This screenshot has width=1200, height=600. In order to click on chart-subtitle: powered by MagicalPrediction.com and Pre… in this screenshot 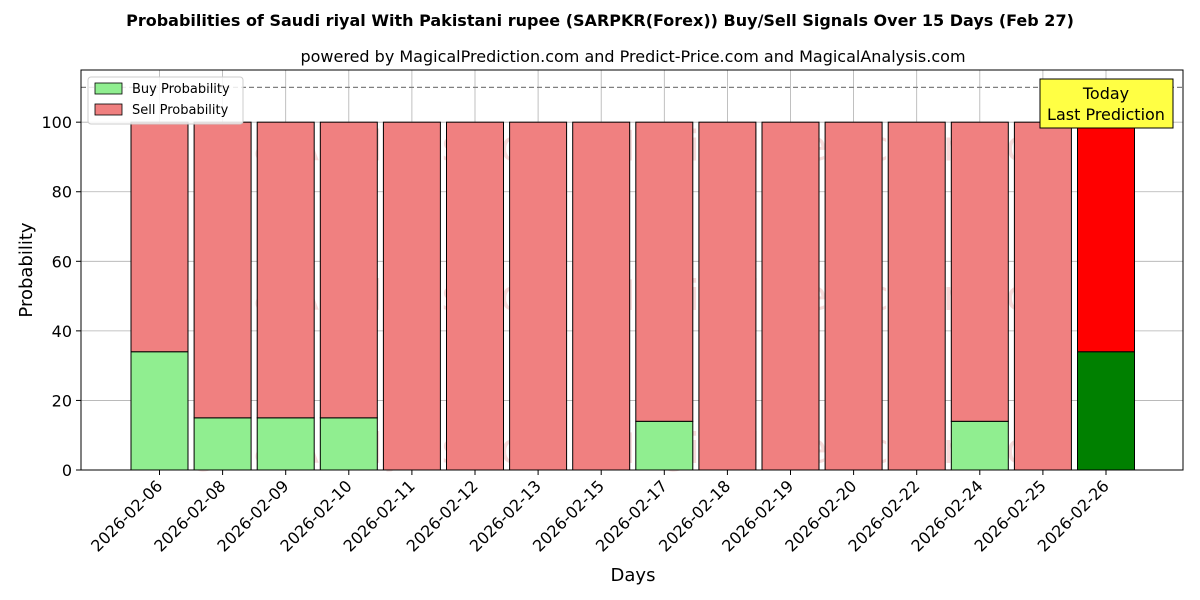, I will do `click(632, 56)`.